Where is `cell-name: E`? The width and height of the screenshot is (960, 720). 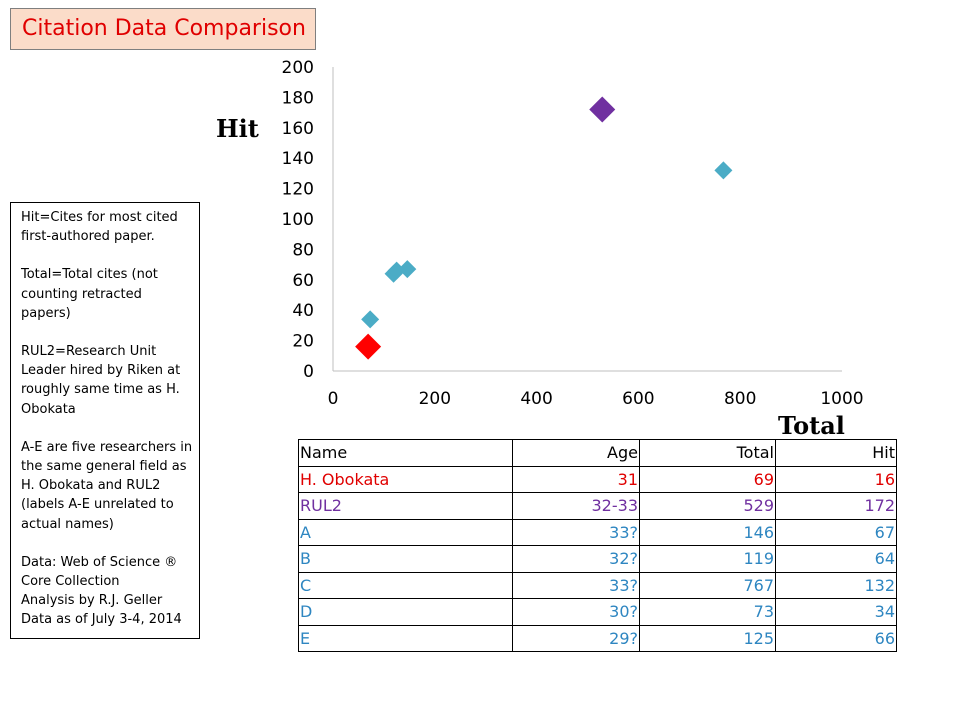 cell-name: E is located at coordinates (405, 638).